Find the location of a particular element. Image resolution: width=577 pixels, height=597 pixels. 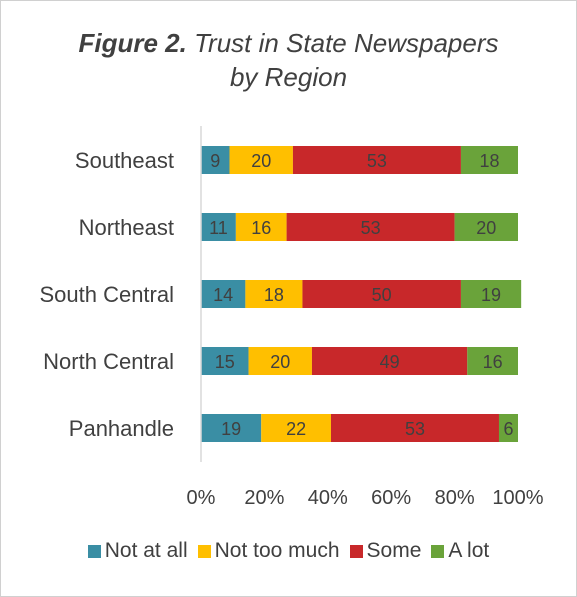

data-label: 6 is located at coordinates (508, 429).